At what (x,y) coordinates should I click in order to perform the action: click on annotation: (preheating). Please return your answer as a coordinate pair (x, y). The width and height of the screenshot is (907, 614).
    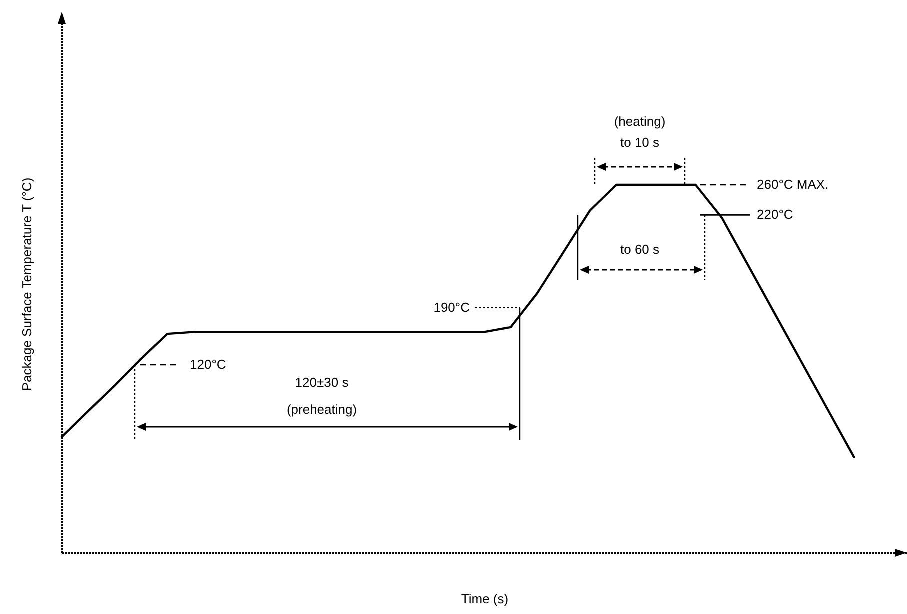
    Looking at the image, I should click on (322, 409).